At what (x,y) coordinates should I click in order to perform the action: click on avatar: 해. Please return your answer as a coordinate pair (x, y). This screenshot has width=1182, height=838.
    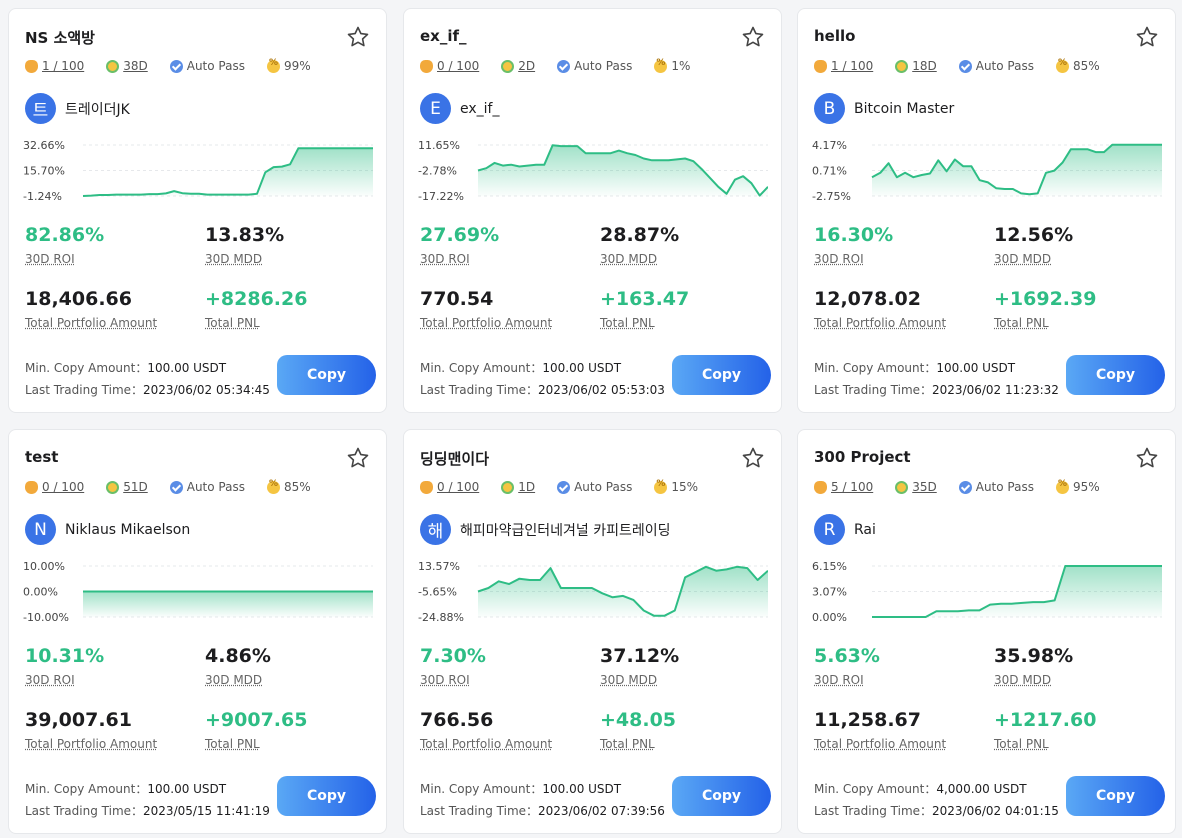
    Looking at the image, I should click on (435, 529).